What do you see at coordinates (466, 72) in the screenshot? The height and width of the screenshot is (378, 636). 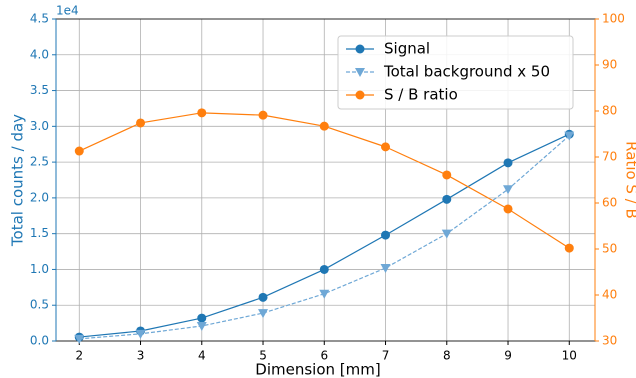 I see `legend-label: Total background x 50` at bounding box center [466, 72].